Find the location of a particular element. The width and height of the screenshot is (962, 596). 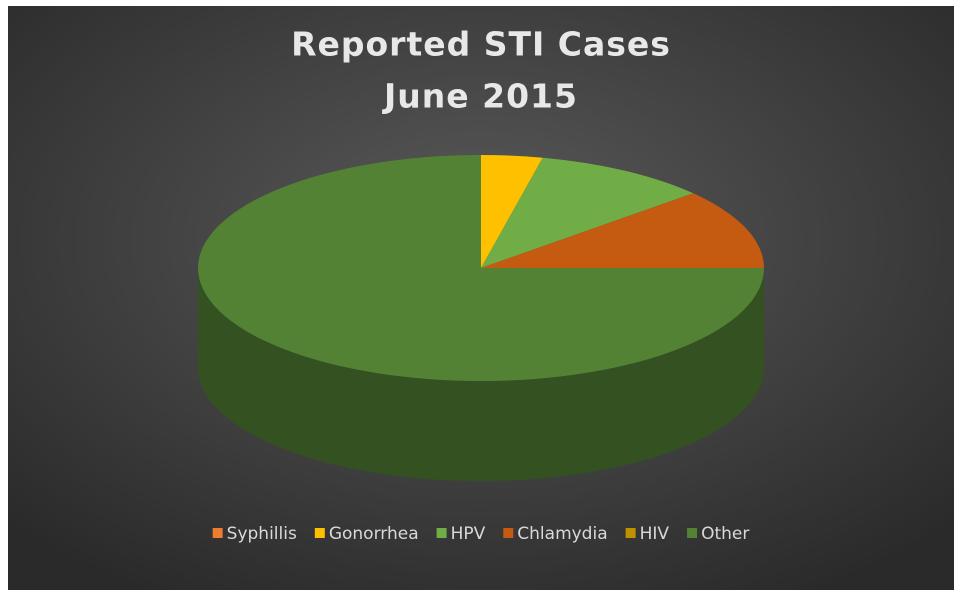

legend-label: Gonorrhea is located at coordinates (374, 534).